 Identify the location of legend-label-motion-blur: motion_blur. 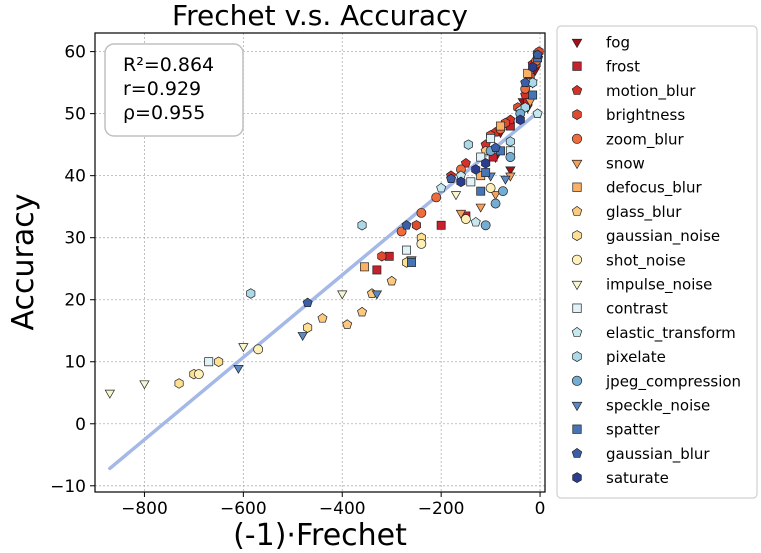
(651, 91).